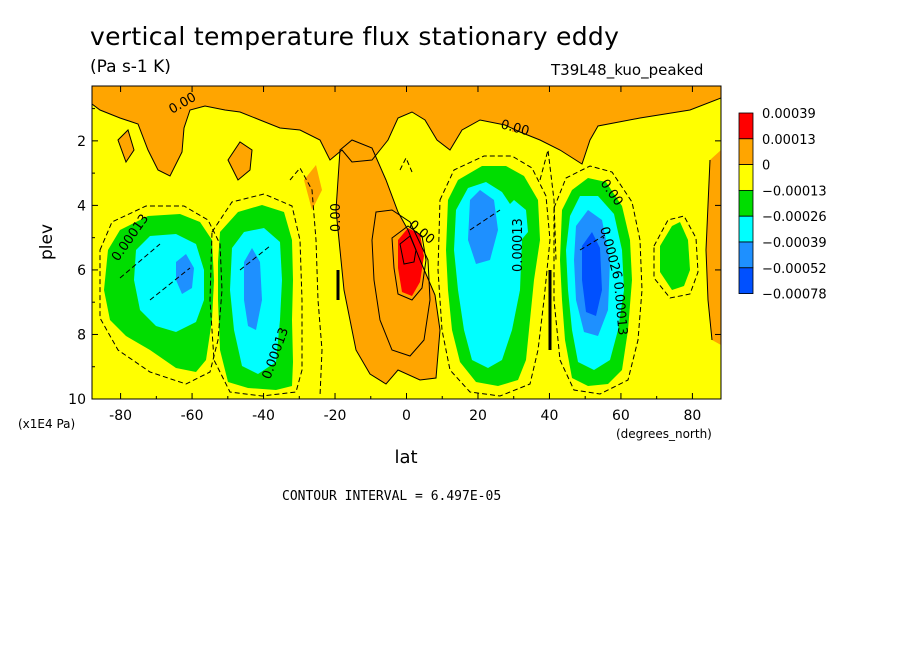 This screenshot has width=904, height=654. What do you see at coordinates (81, 206) in the screenshot?
I see `y-tick-label: 4` at bounding box center [81, 206].